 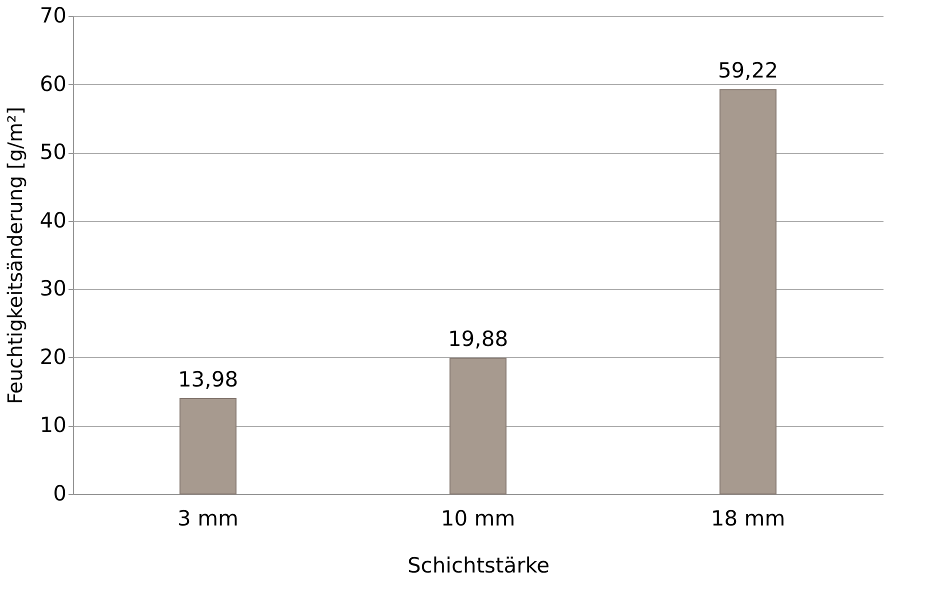 What do you see at coordinates (208, 518) in the screenshot?
I see `x-tick-label: 3 mm` at bounding box center [208, 518].